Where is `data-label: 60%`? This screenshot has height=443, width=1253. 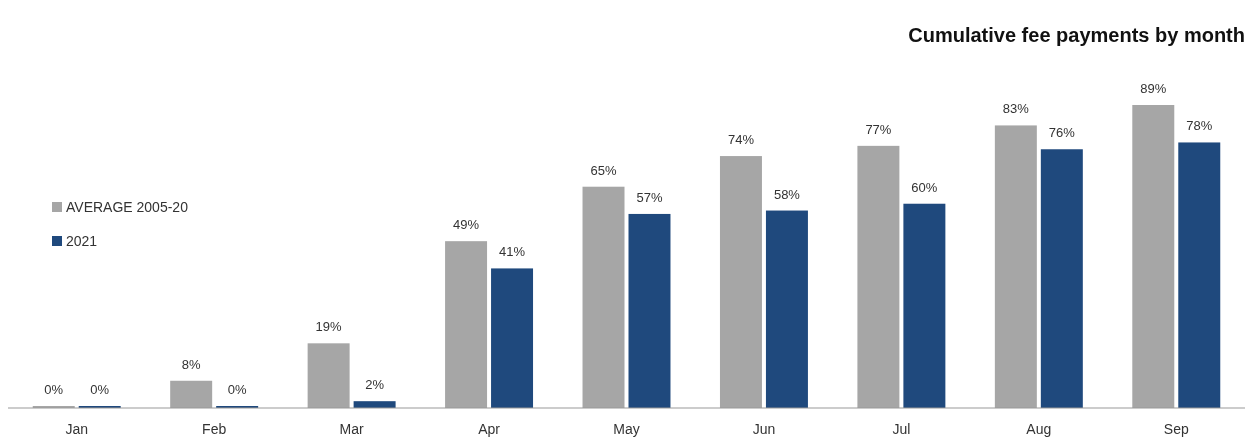
data-label: 60% is located at coordinates (924, 187).